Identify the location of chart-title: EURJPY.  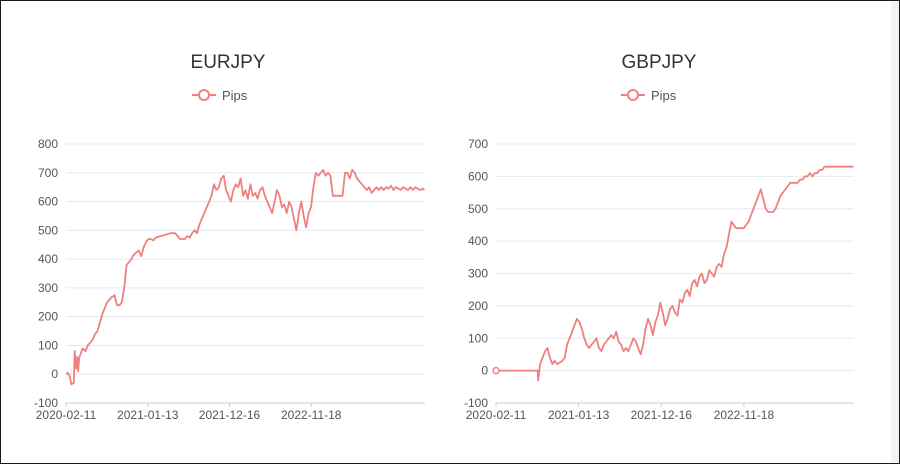
(228, 62).